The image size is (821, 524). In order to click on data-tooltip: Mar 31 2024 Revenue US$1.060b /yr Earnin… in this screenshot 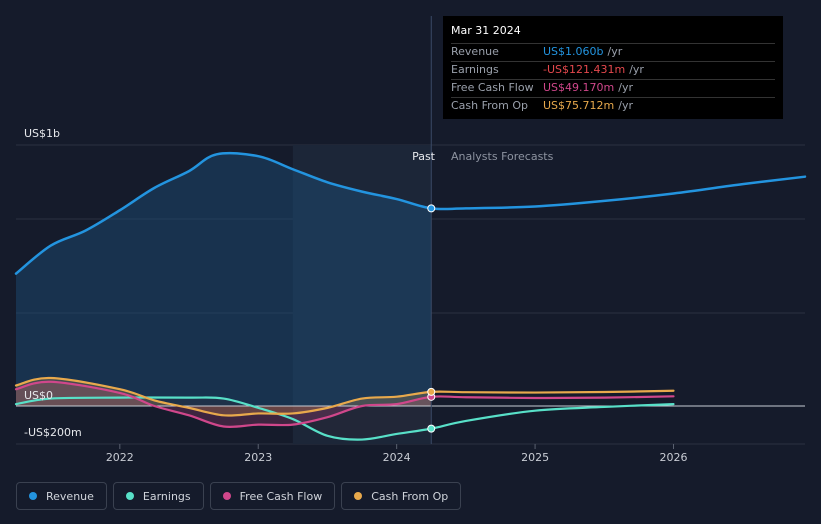, I will do `click(613, 67)`.